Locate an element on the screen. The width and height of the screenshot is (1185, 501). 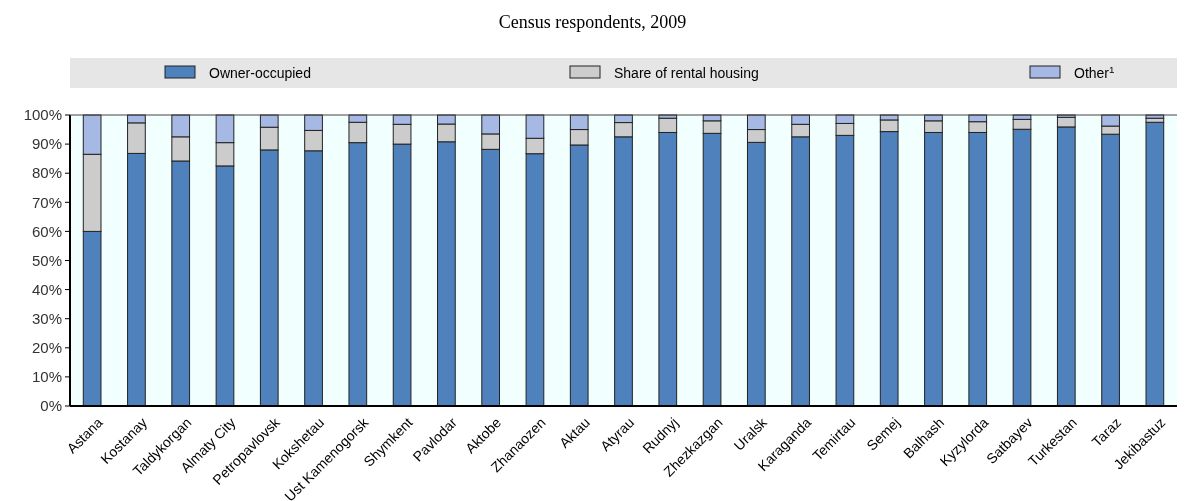
y-tick-label: 50% is located at coordinates (46, 260).